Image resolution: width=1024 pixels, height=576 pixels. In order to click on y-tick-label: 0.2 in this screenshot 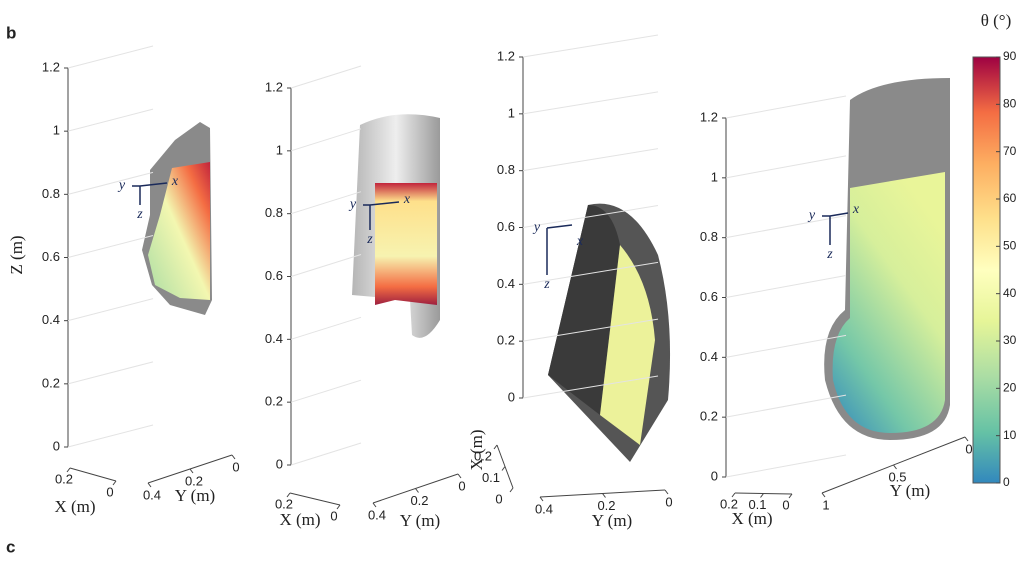, I will do `click(194, 480)`.